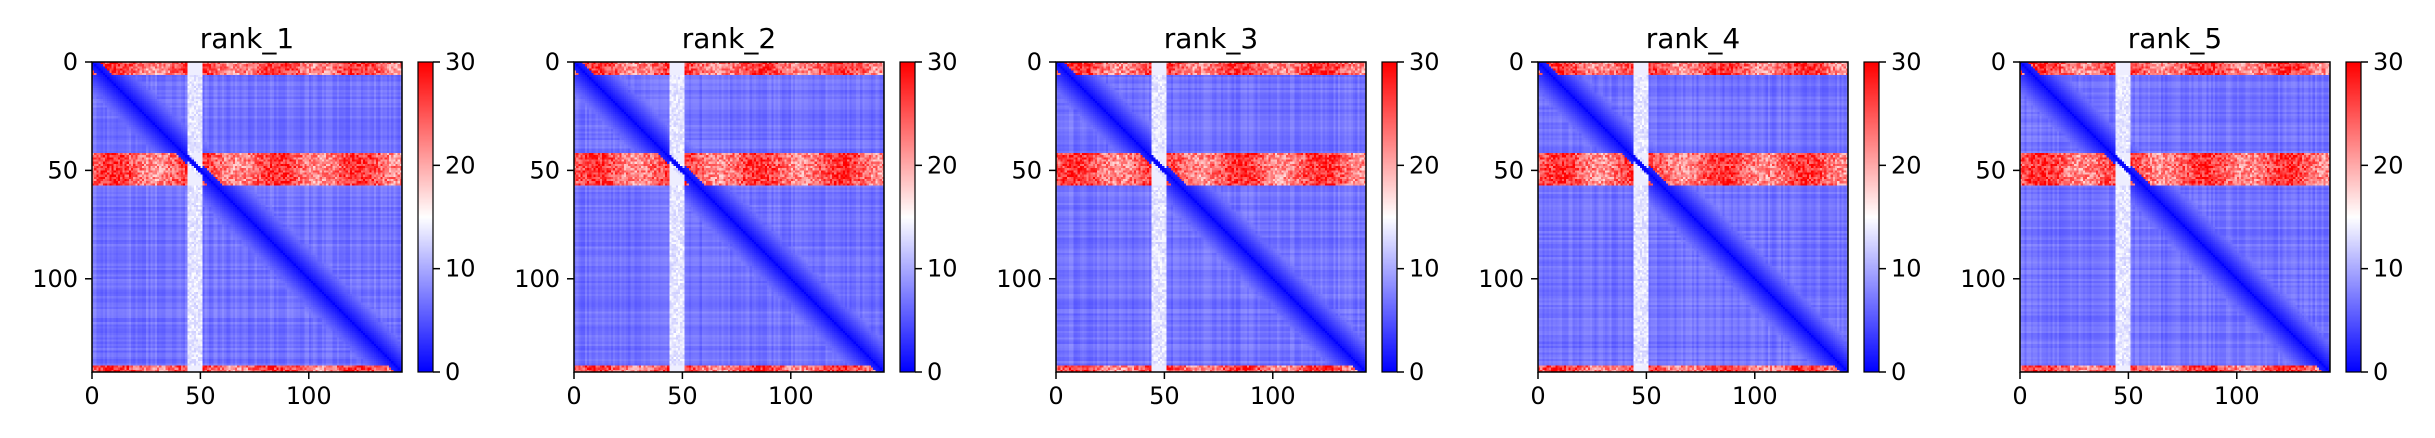 This screenshot has width=2435, height=438. I want to click on panel-title: rank_1, so click(247, 38).